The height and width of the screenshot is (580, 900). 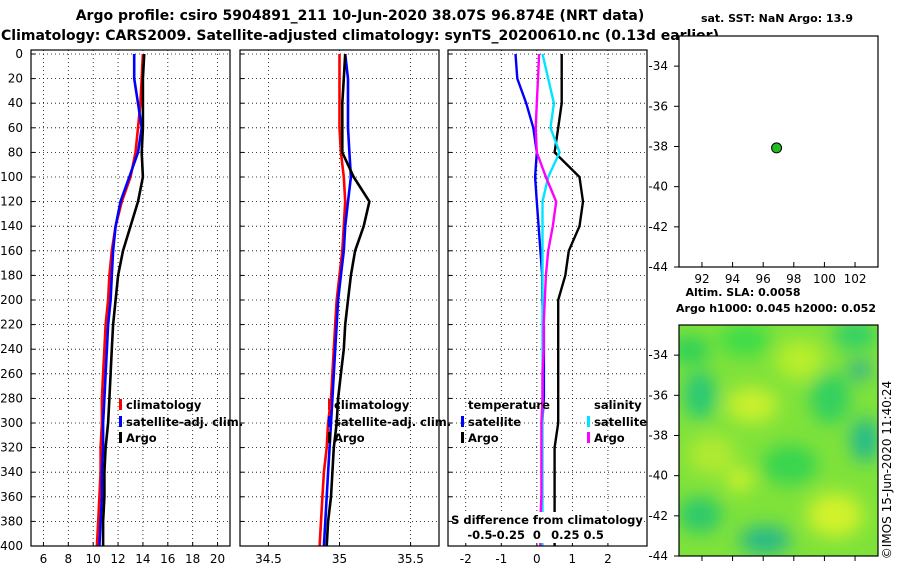 I want to click on lat-tick-label: -34, so click(x=658, y=355).